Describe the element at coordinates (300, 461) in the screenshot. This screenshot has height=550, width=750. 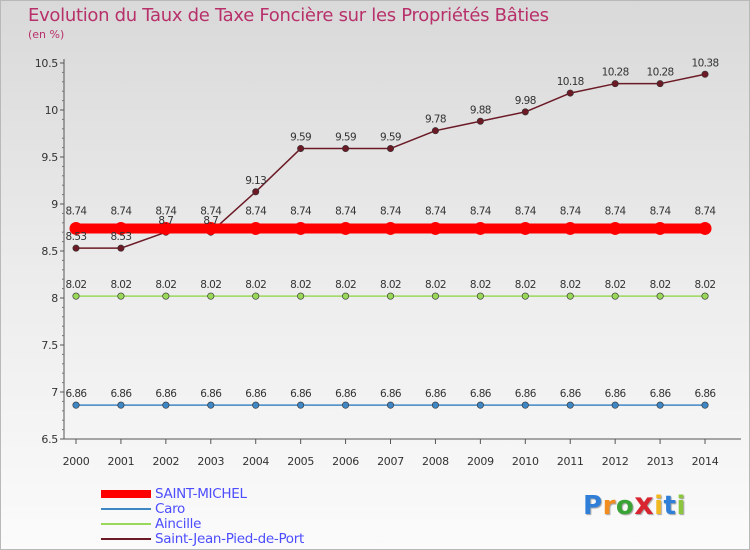
I see `x-tick-label: 2005` at that location.